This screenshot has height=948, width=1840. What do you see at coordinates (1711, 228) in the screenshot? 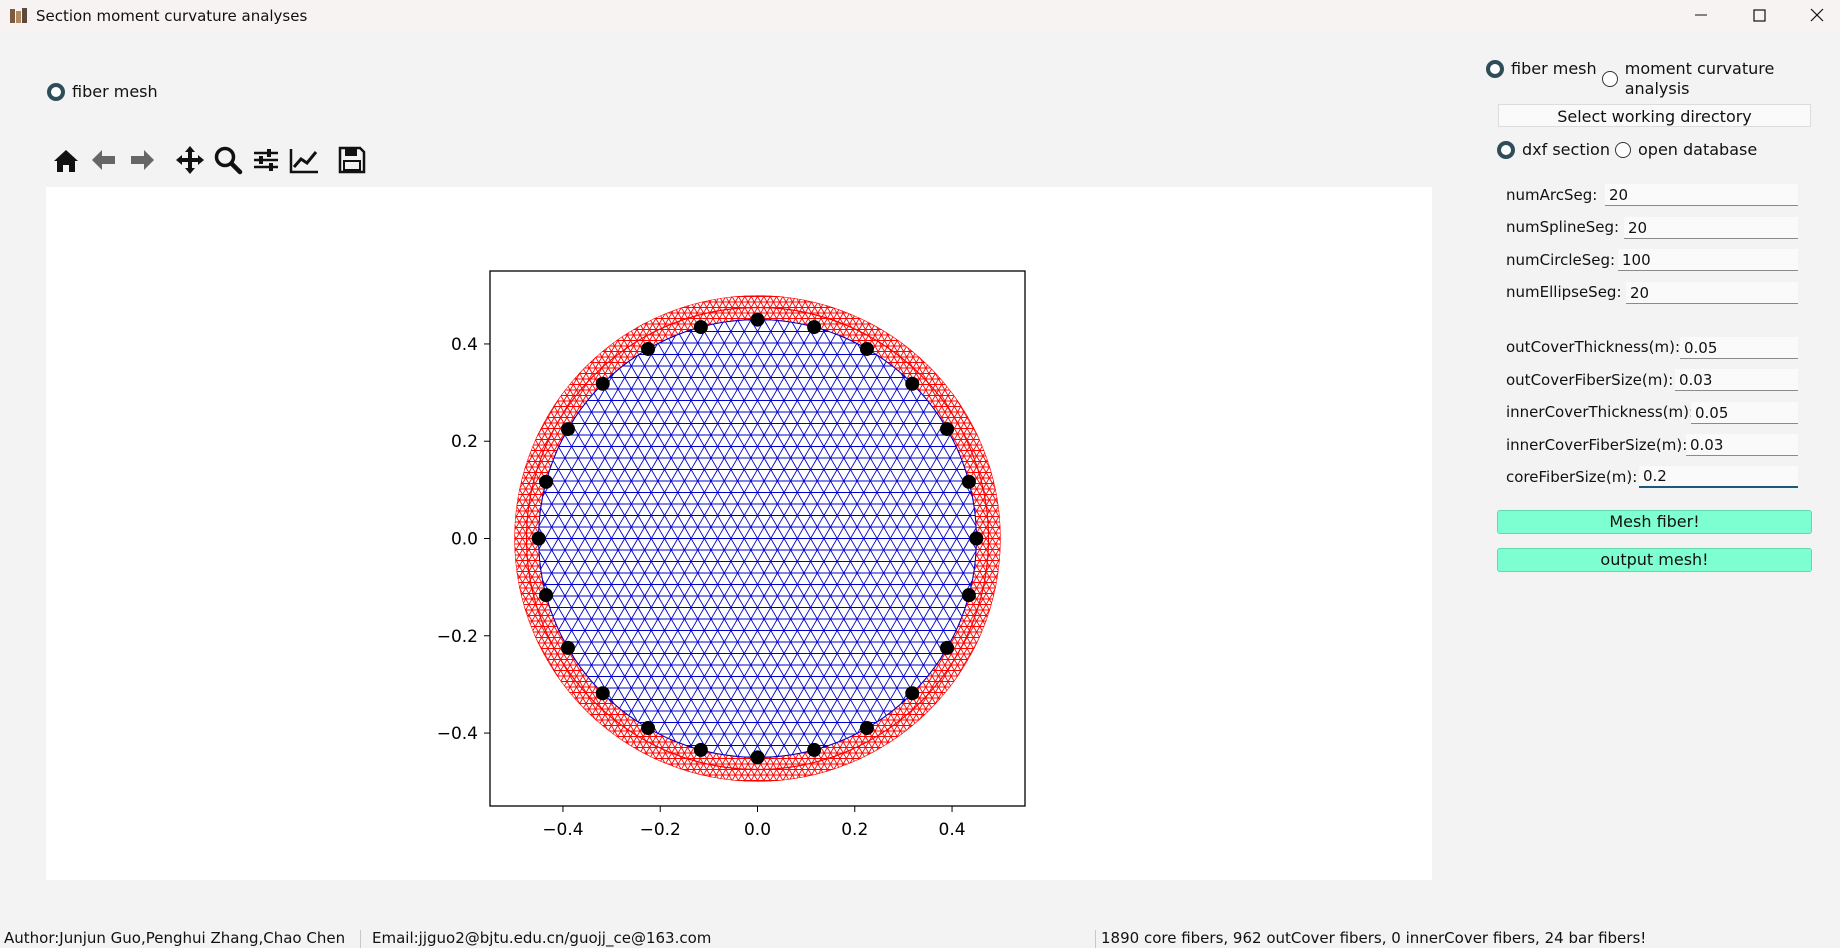
I see `num-spline-seg-input` at bounding box center [1711, 228].